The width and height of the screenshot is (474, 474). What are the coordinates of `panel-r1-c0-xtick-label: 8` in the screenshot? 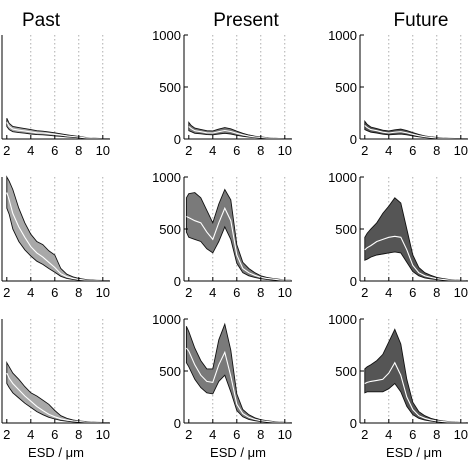 It's located at (78, 292).